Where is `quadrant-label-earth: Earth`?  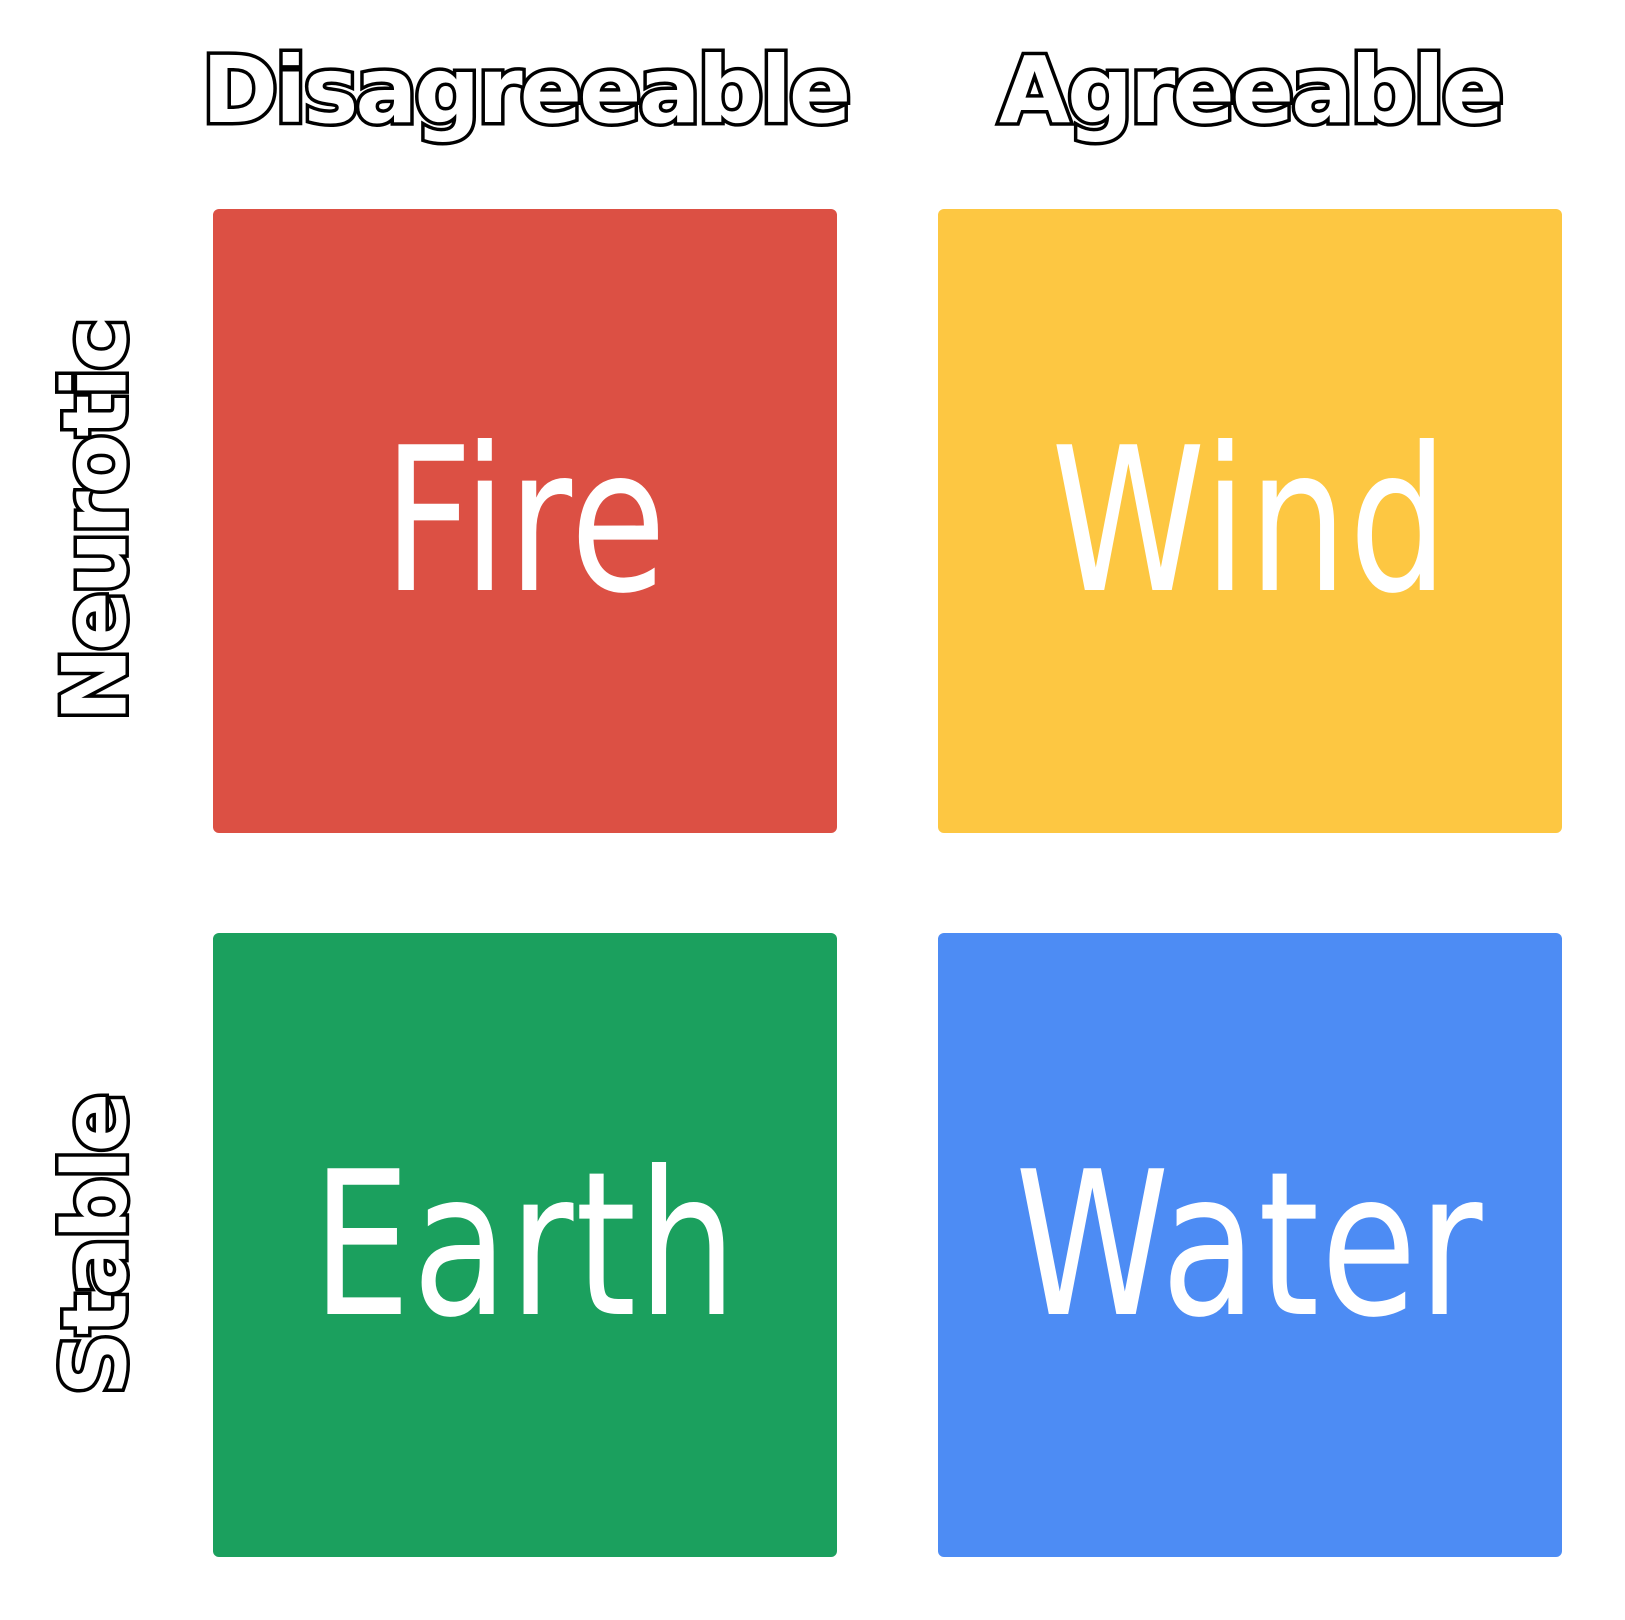
quadrant-label-earth: Earth is located at coordinates (525, 1245).